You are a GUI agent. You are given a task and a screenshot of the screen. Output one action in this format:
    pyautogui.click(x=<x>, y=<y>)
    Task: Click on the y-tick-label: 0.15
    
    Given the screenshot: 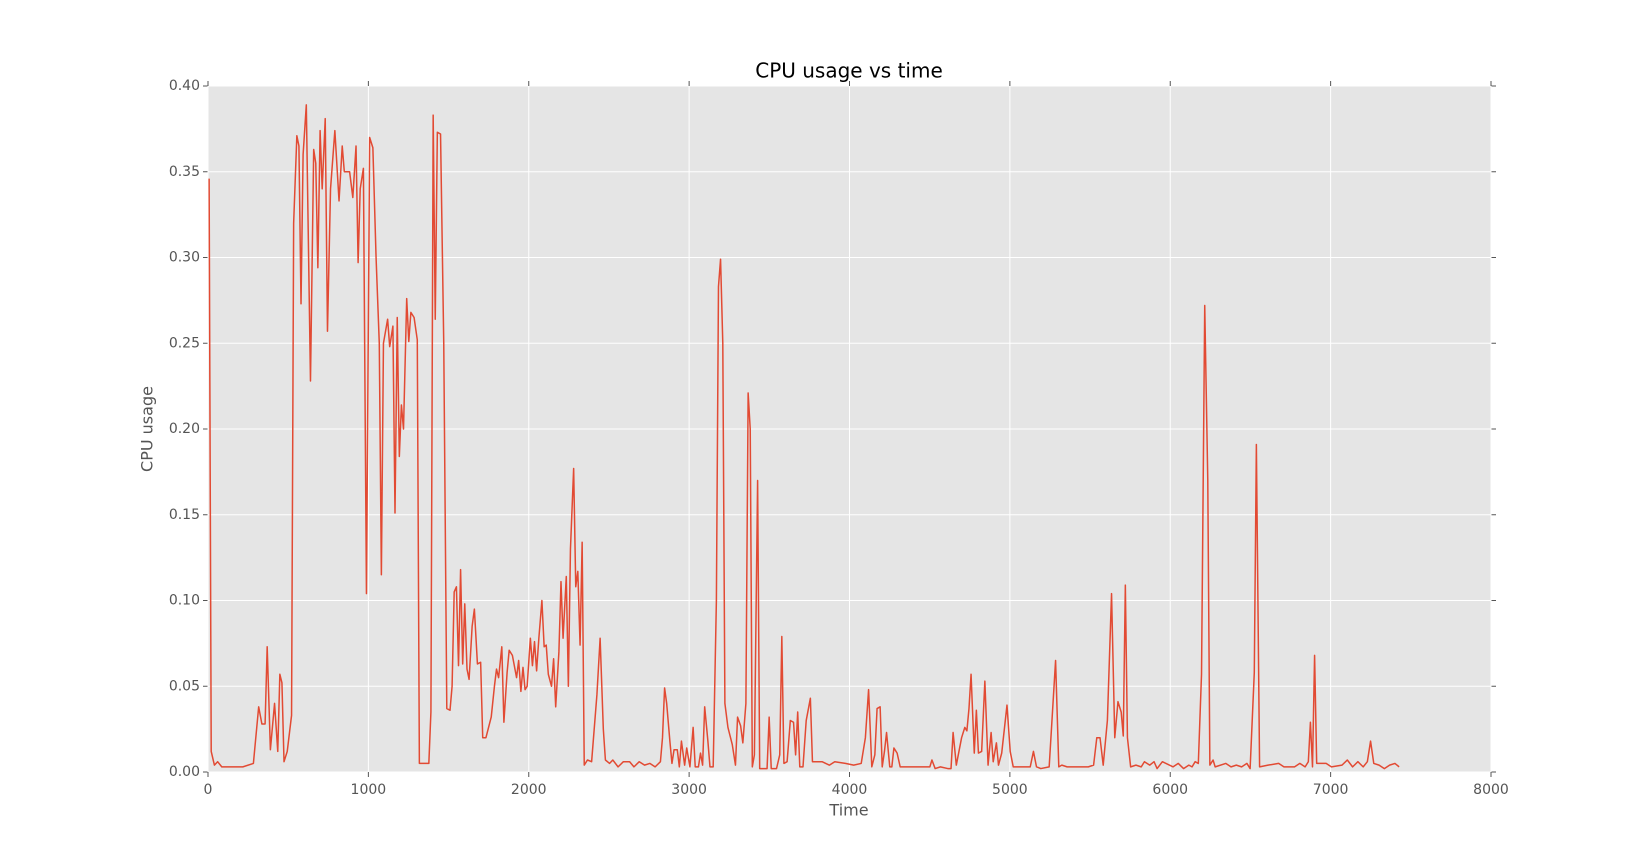 What is the action you would take?
    pyautogui.click(x=184, y=515)
    